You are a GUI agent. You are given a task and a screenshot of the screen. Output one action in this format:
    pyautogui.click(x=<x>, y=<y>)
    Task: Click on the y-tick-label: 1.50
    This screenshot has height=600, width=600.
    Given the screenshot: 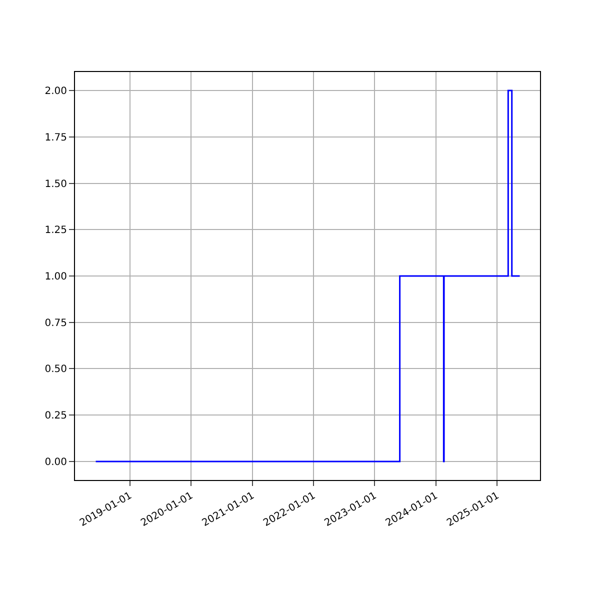 What is the action you would take?
    pyautogui.click(x=55, y=184)
    